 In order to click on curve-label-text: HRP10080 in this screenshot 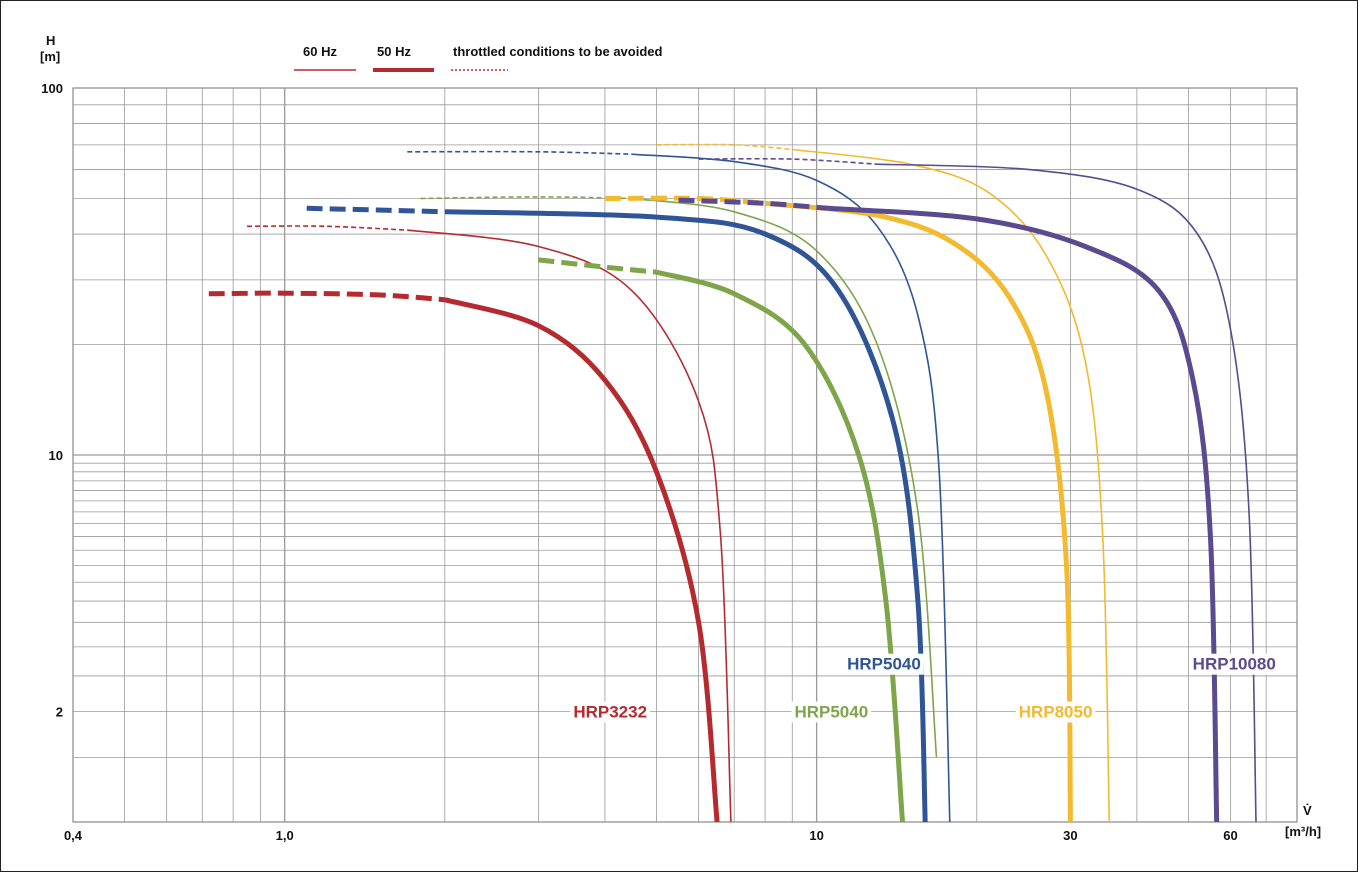, I will do `click(1234, 664)`.